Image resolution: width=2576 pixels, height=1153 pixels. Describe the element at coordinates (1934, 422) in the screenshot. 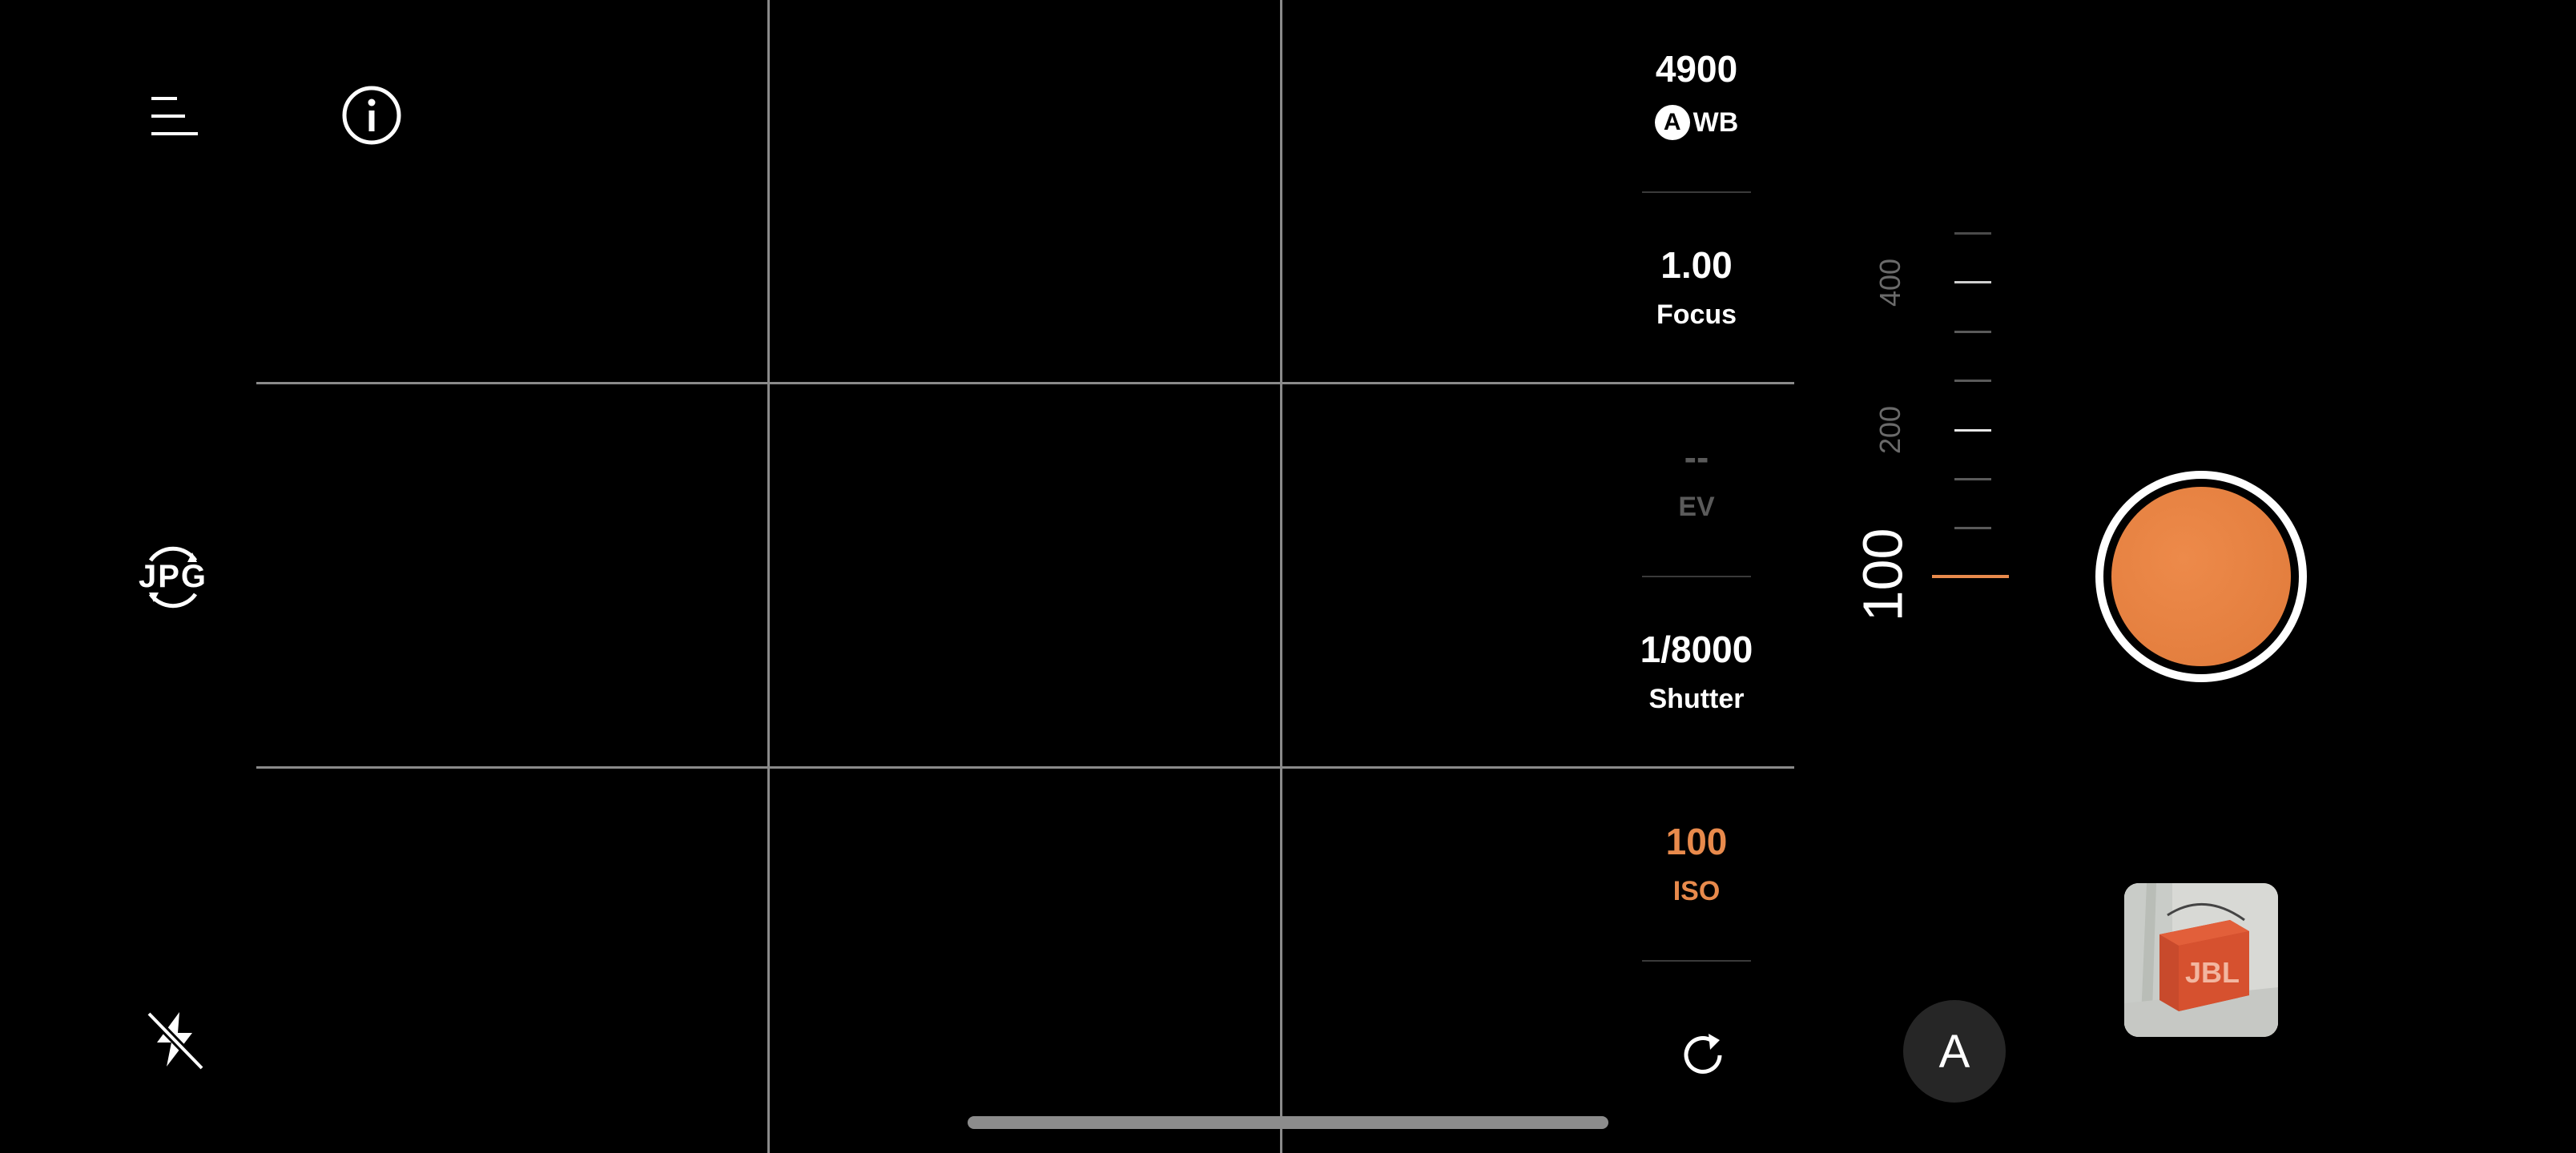

I see `iso-dial: 400 200 100` at that location.